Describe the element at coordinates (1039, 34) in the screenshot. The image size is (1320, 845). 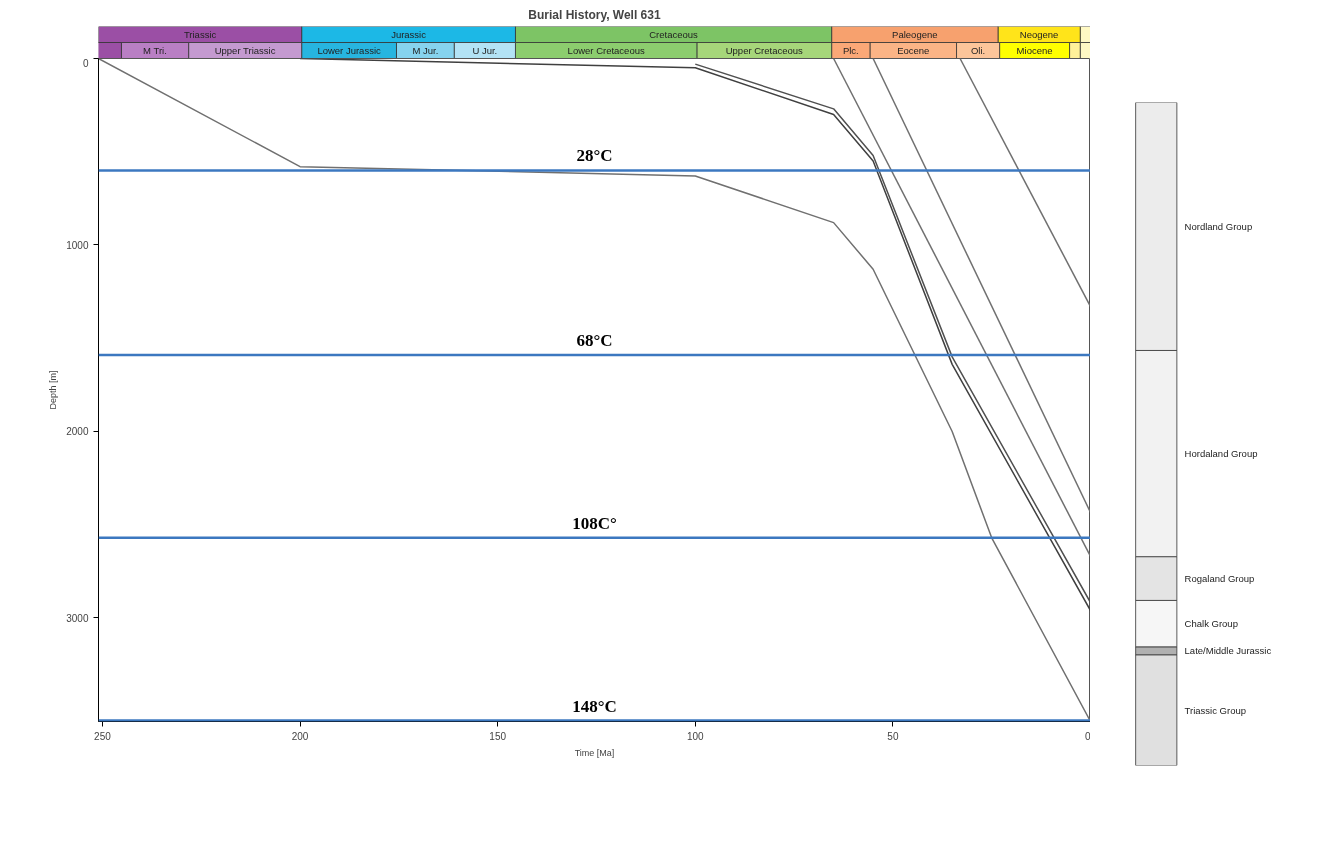
I see `series-label: Neogene` at that location.